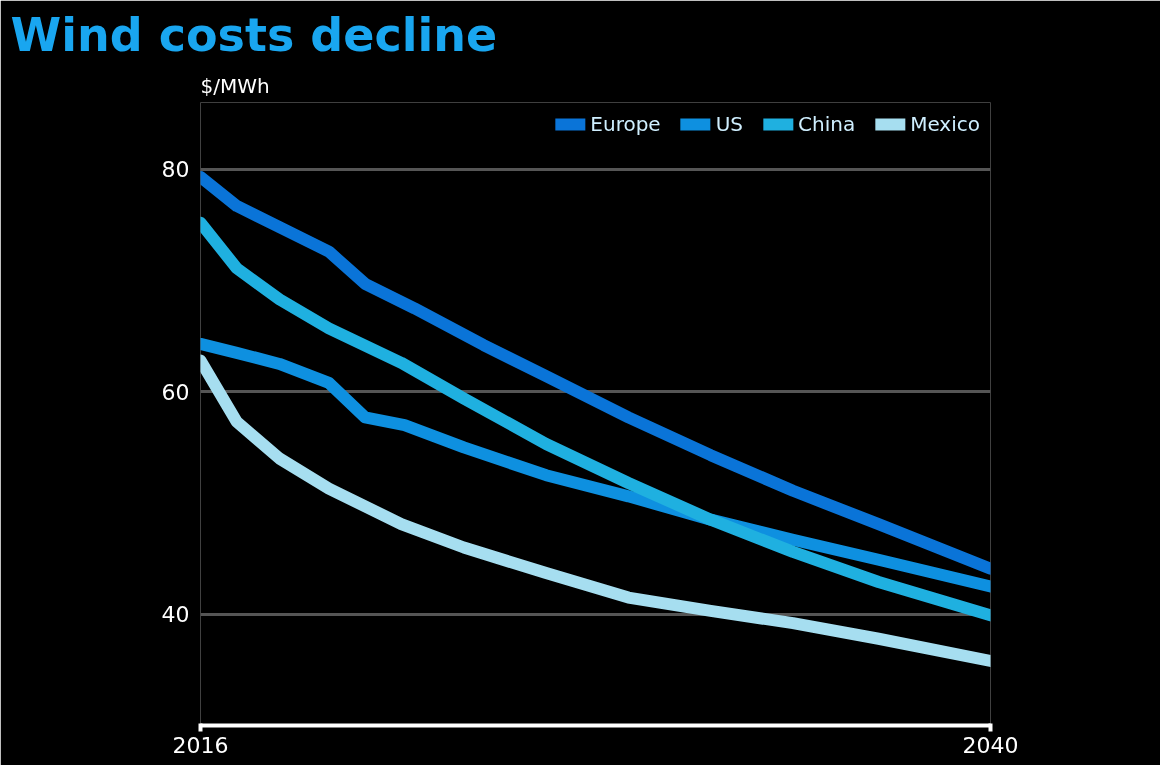 The width and height of the screenshot is (1166, 771). Describe the element at coordinates (175, 392) in the screenshot. I see `y-tick-label: 60` at that location.